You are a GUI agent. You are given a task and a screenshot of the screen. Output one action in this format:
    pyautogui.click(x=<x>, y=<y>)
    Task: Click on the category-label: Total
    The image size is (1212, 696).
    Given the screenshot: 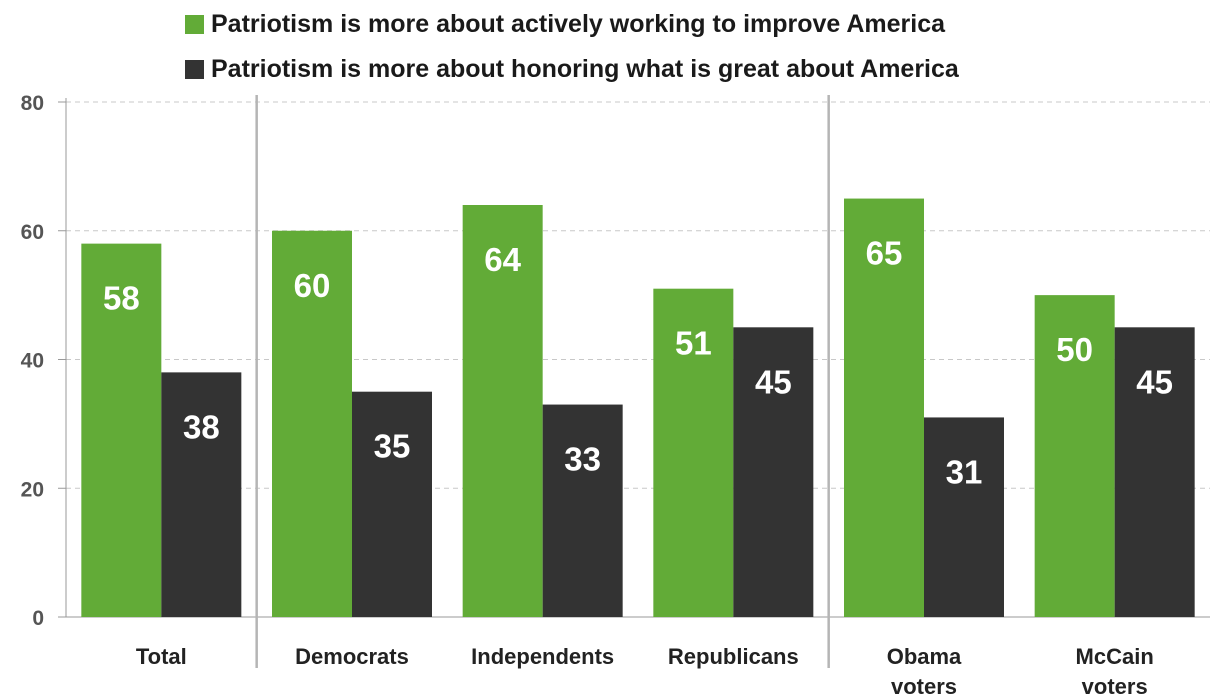 What is the action you would take?
    pyautogui.click(x=161, y=656)
    